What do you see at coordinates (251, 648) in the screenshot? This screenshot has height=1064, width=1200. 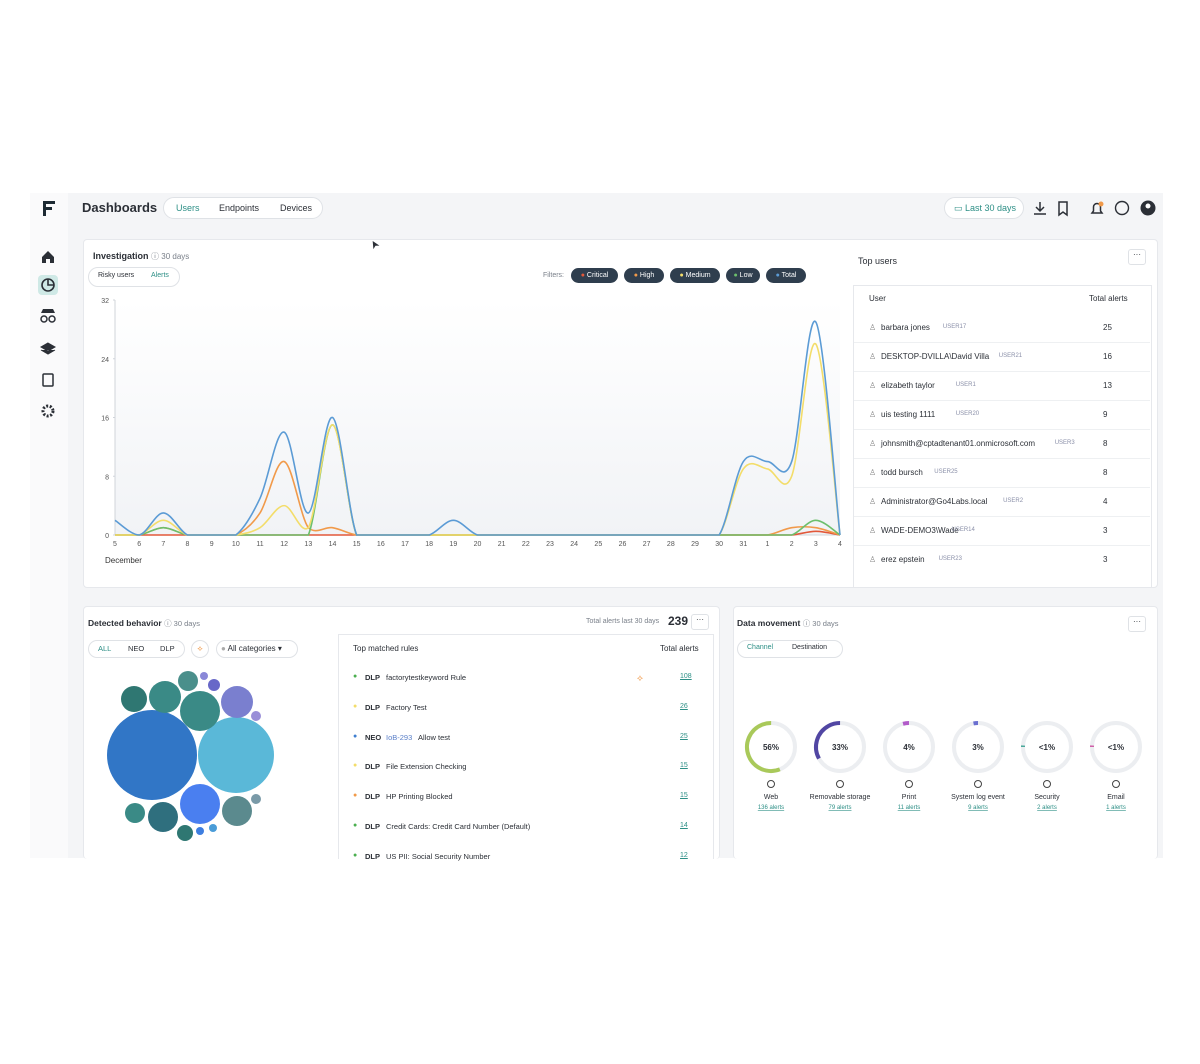 I see `category-select-label: ● All categories ▾` at bounding box center [251, 648].